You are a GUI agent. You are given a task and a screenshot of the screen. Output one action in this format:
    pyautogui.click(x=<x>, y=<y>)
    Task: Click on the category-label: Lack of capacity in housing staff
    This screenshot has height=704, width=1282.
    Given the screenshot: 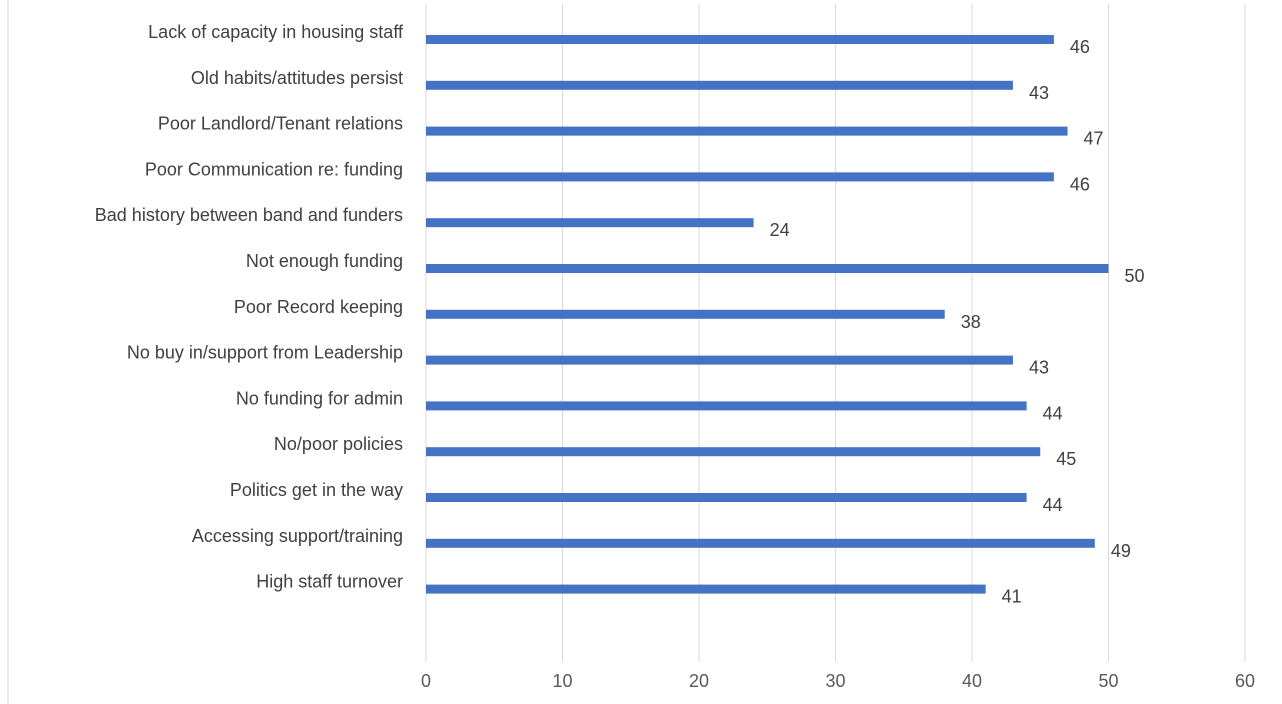 What is the action you would take?
    pyautogui.click(x=276, y=32)
    